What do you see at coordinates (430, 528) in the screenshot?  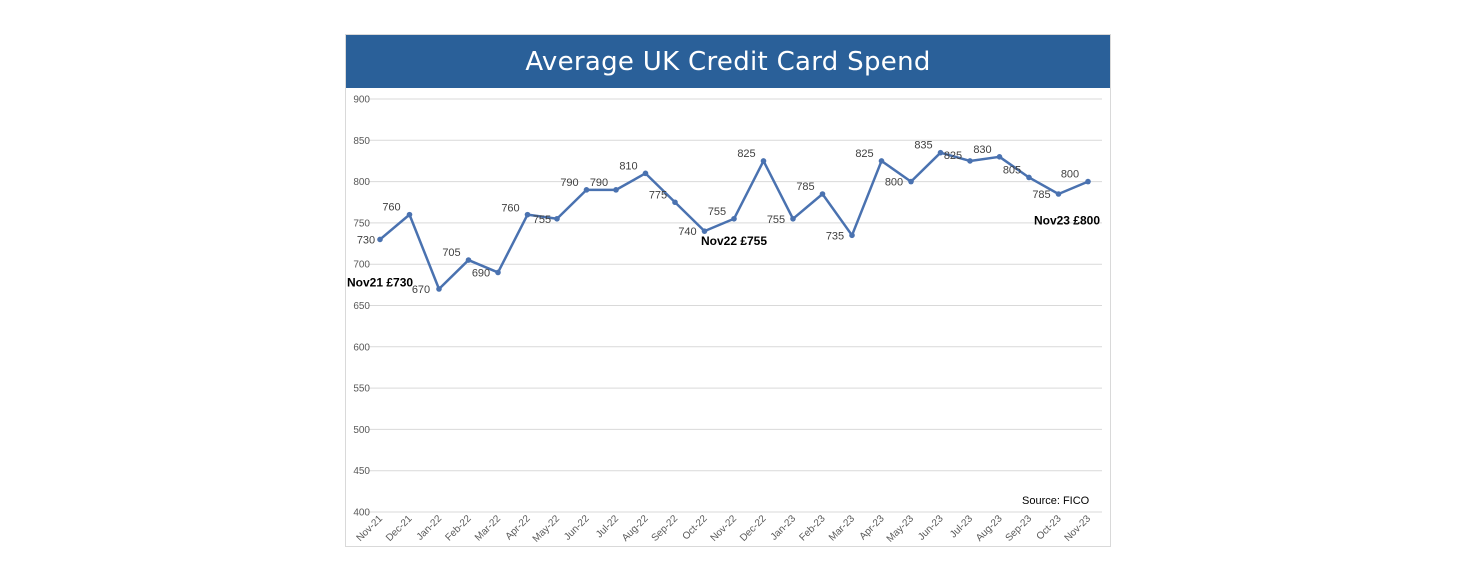 I see `x-tick-label: Jan-22` at bounding box center [430, 528].